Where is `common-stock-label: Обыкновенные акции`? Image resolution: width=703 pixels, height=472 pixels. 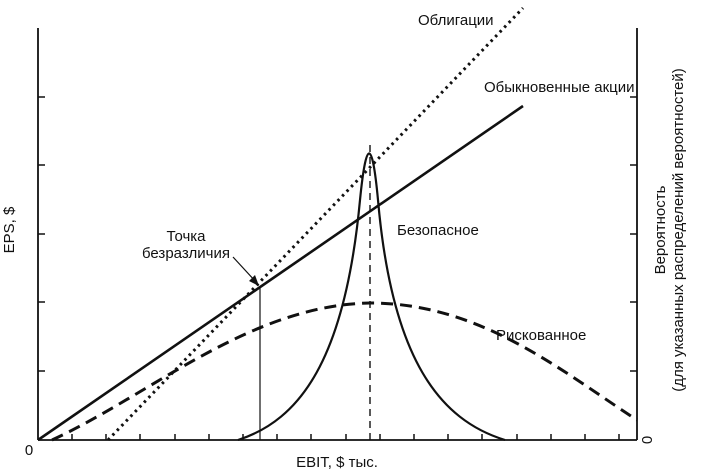
common-stock-label: Обыкновенные акции is located at coordinates (559, 87).